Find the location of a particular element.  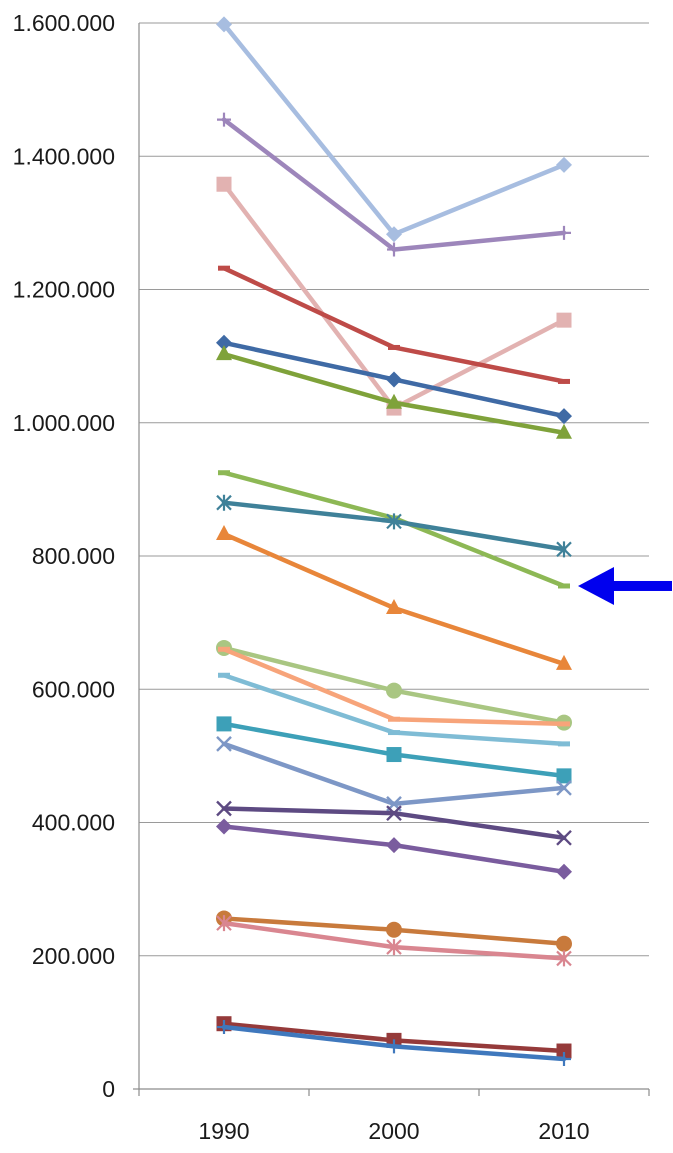

arrow-head is located at coordinates (596, 585).